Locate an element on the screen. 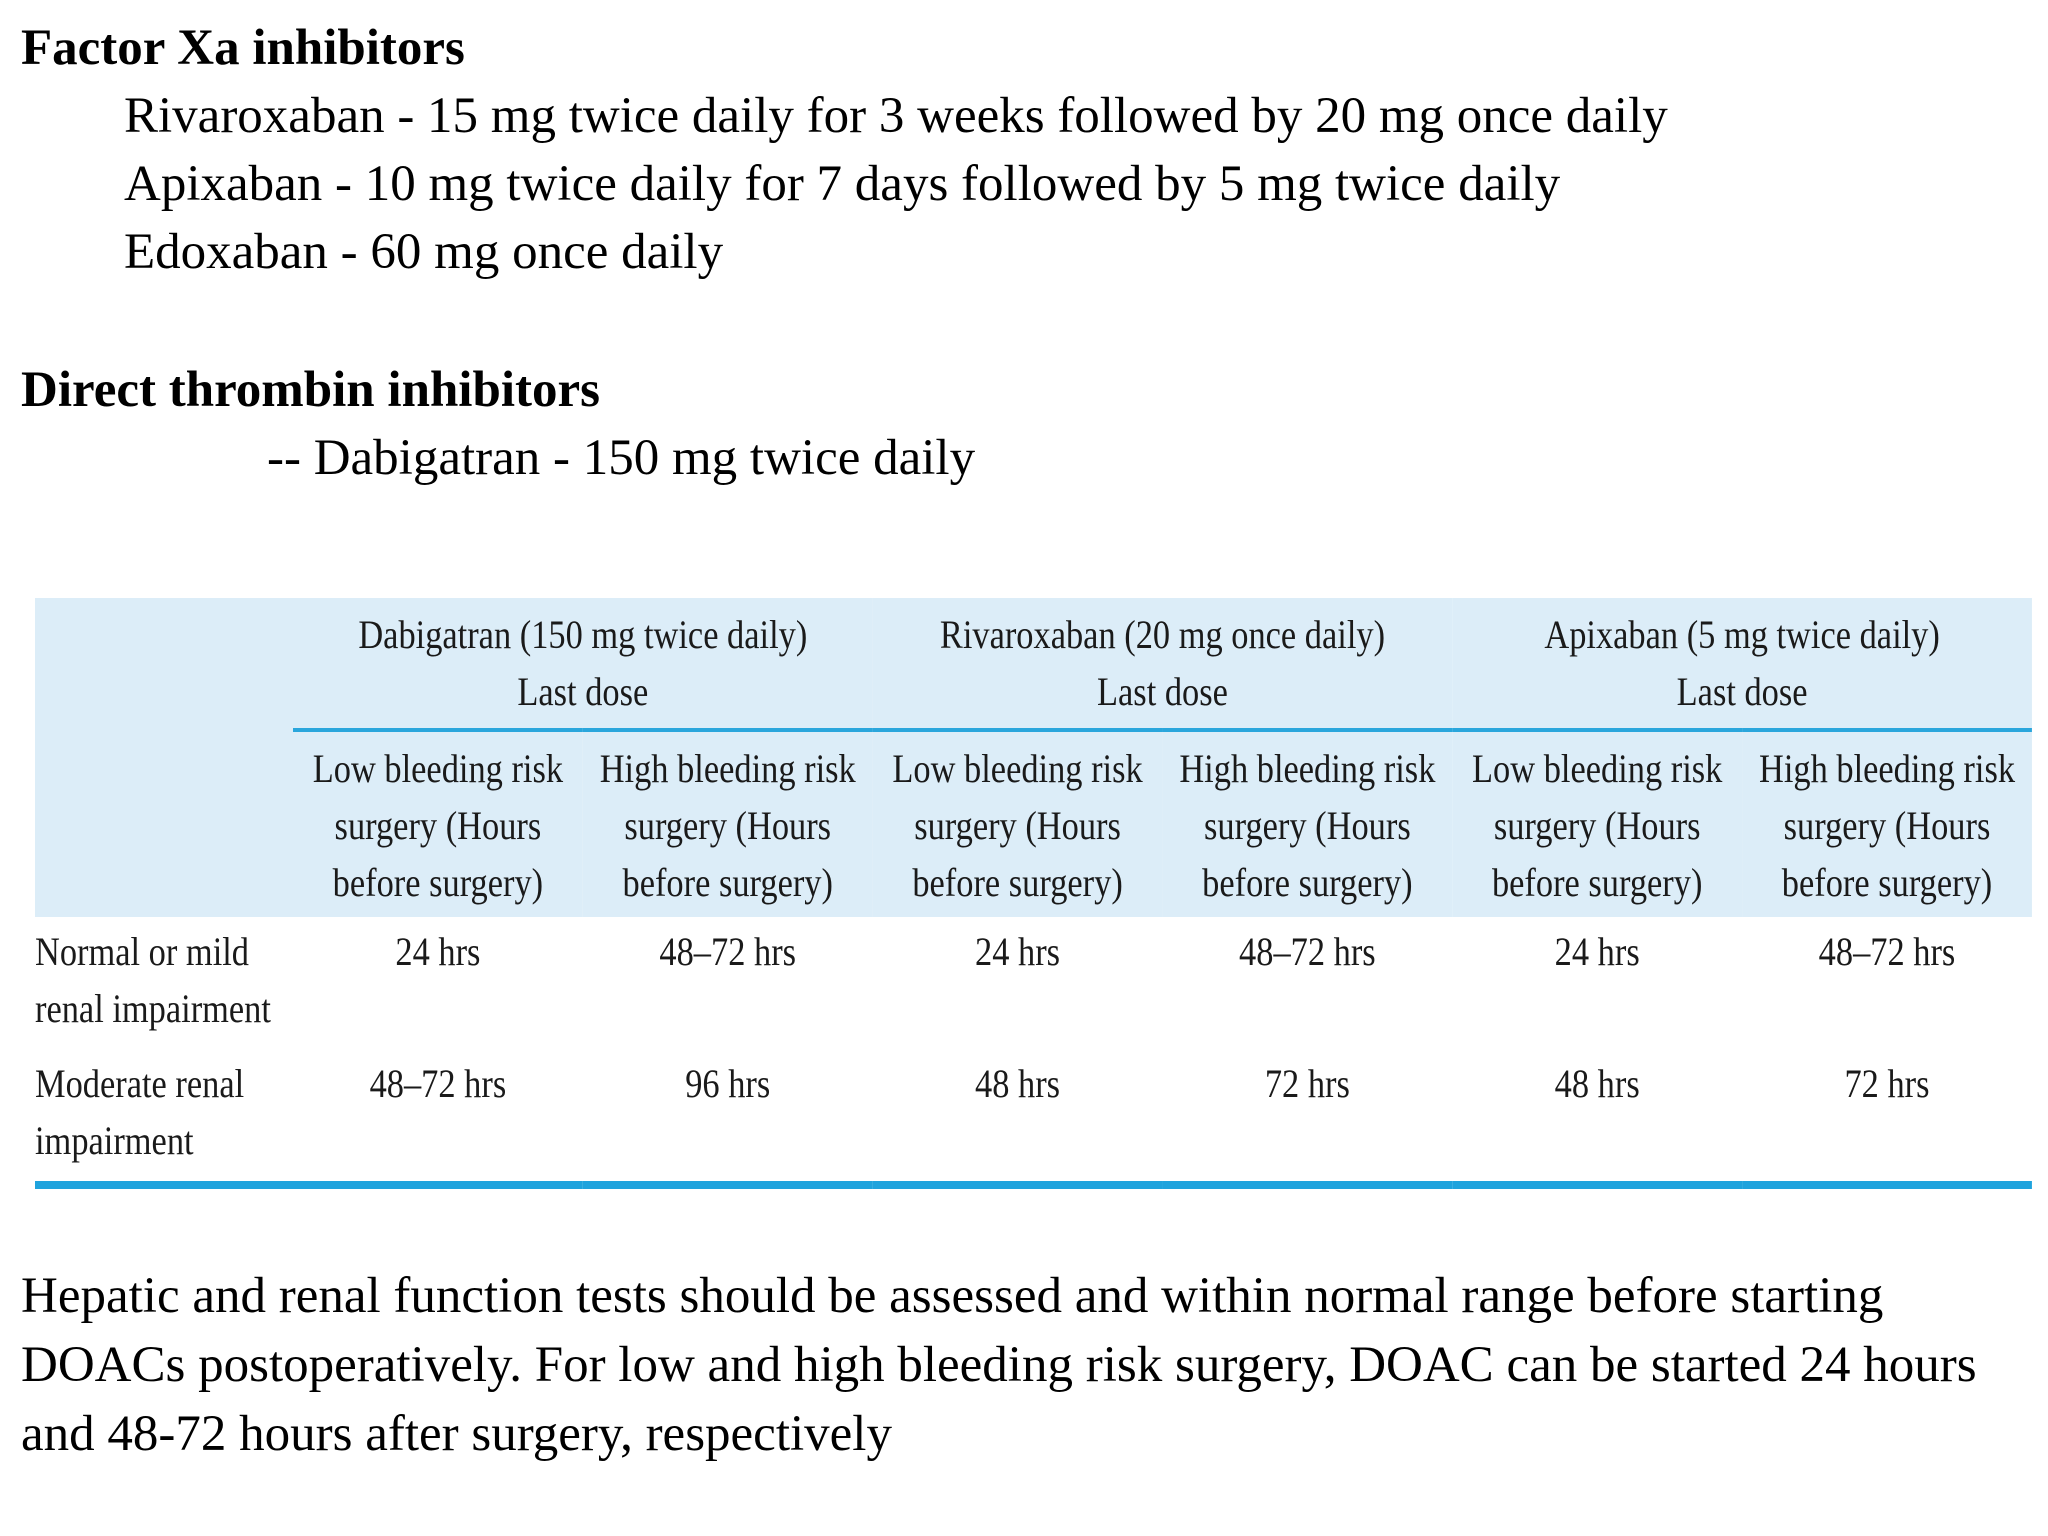  edoxaban-dosing: Edoxaban - 60 mg once daily is located at coordinates (424, 252).